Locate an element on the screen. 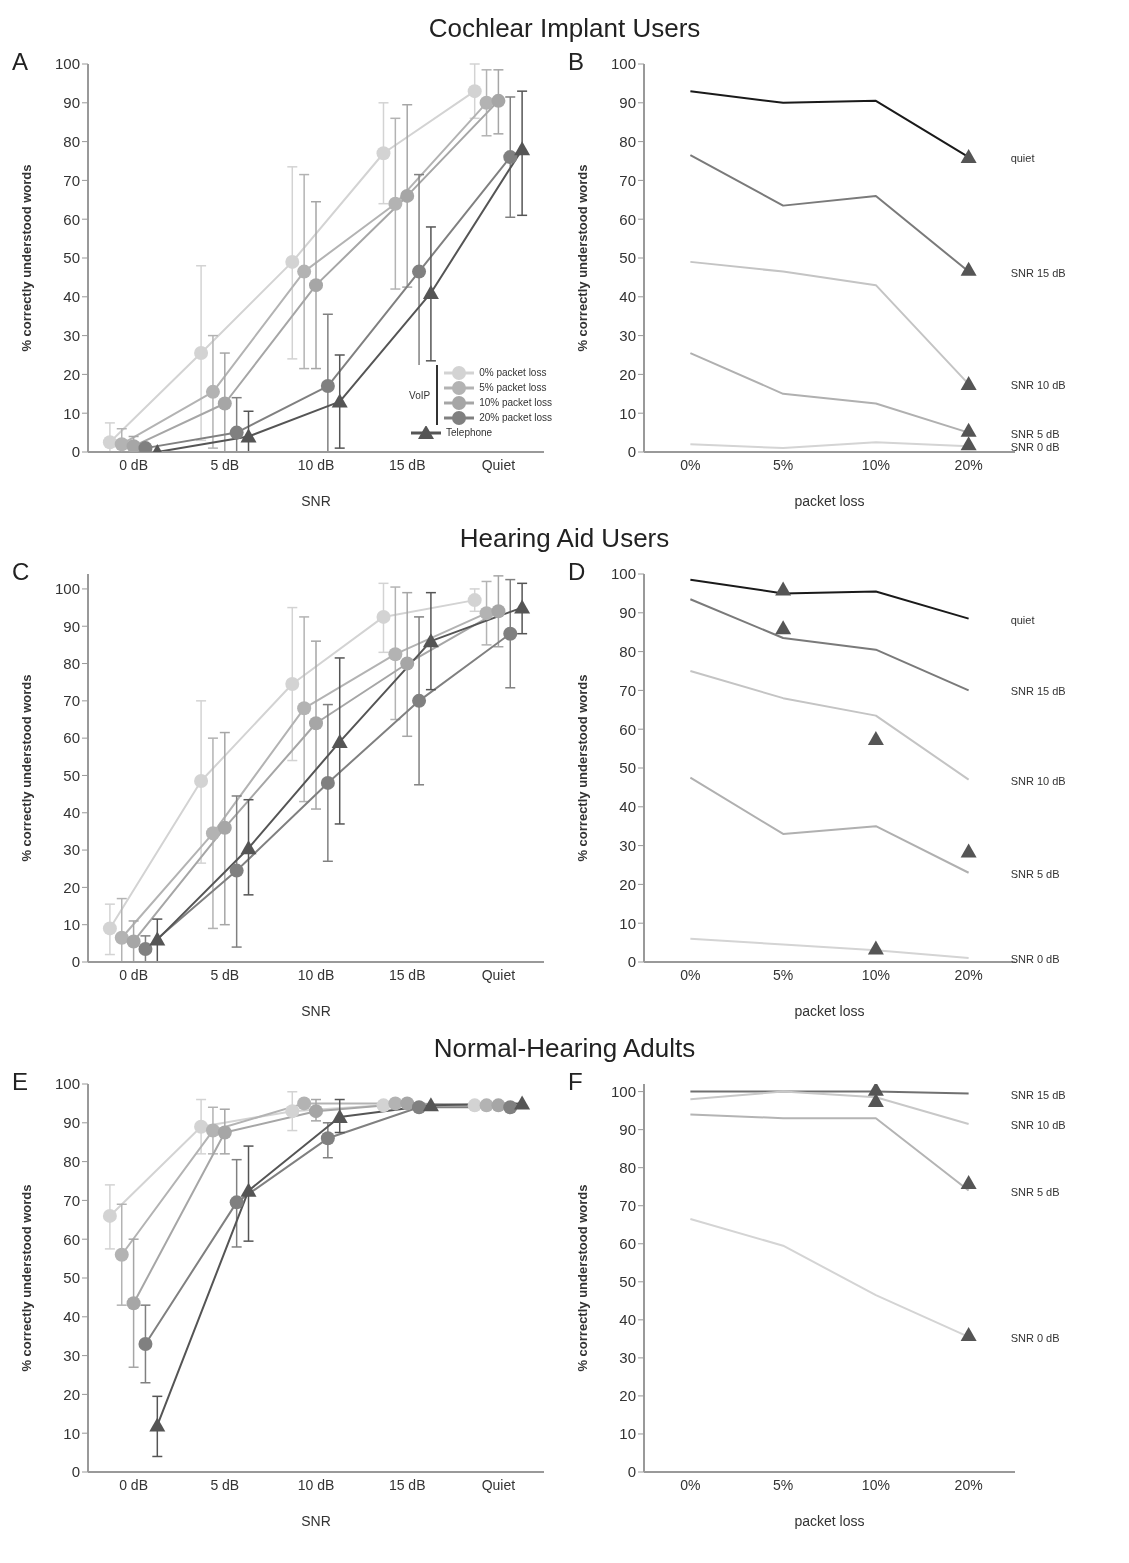  legend-title: VoIP is located at coordinates (420, 395).